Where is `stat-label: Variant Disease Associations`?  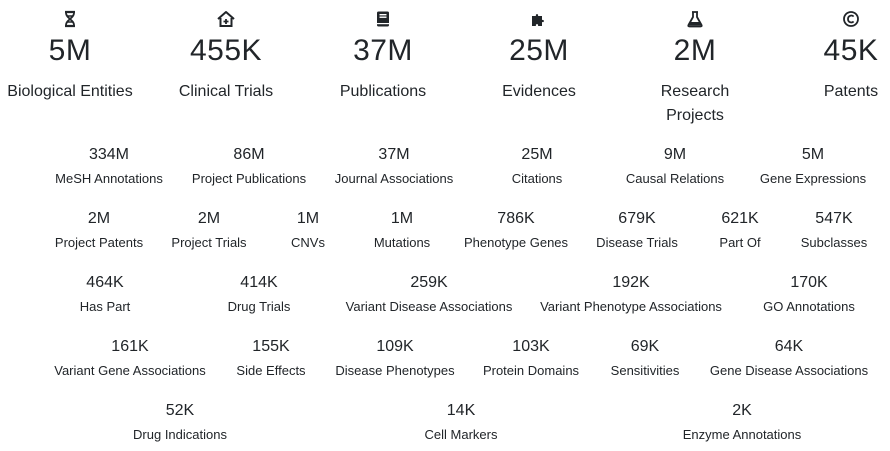
stat-label: Variant Disease Associations is located at coordinates (429, 306).